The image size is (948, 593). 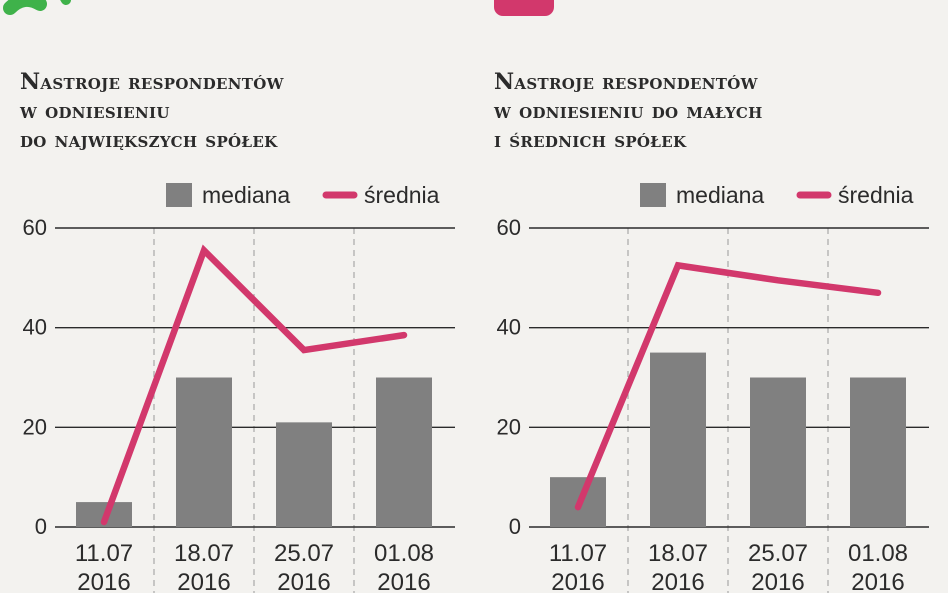 What do you see at coordinates (524, 8) in the screenshot?
I see `pink-accent-shape` at bounding box center [524, 8].